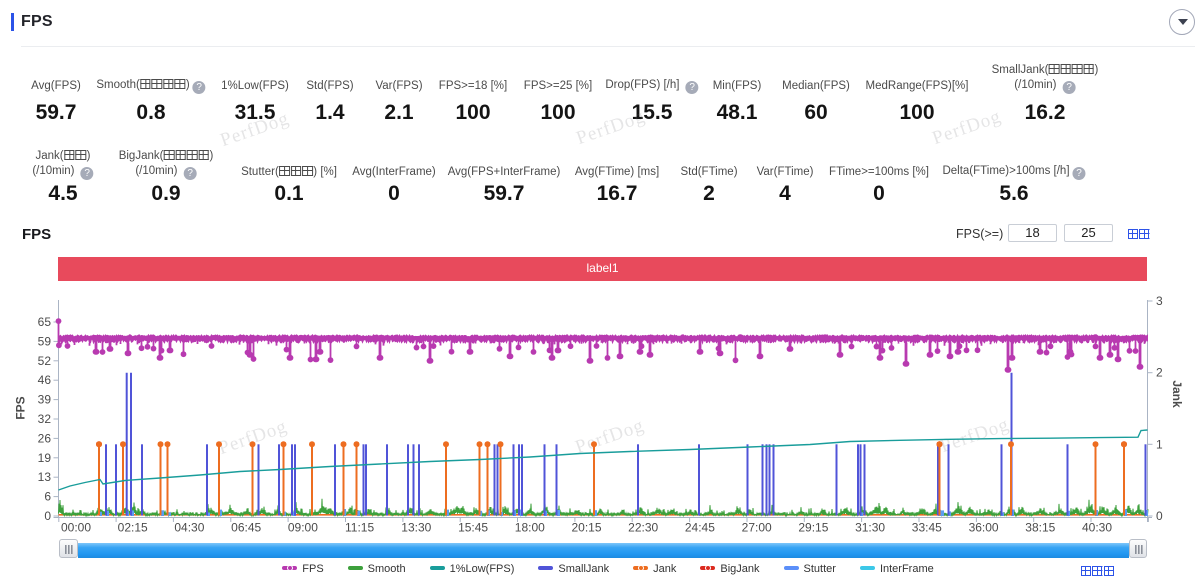  Describe the element at coordinates (643, 528) in the screenshot. I see `svg-text: 22:30` at that location.